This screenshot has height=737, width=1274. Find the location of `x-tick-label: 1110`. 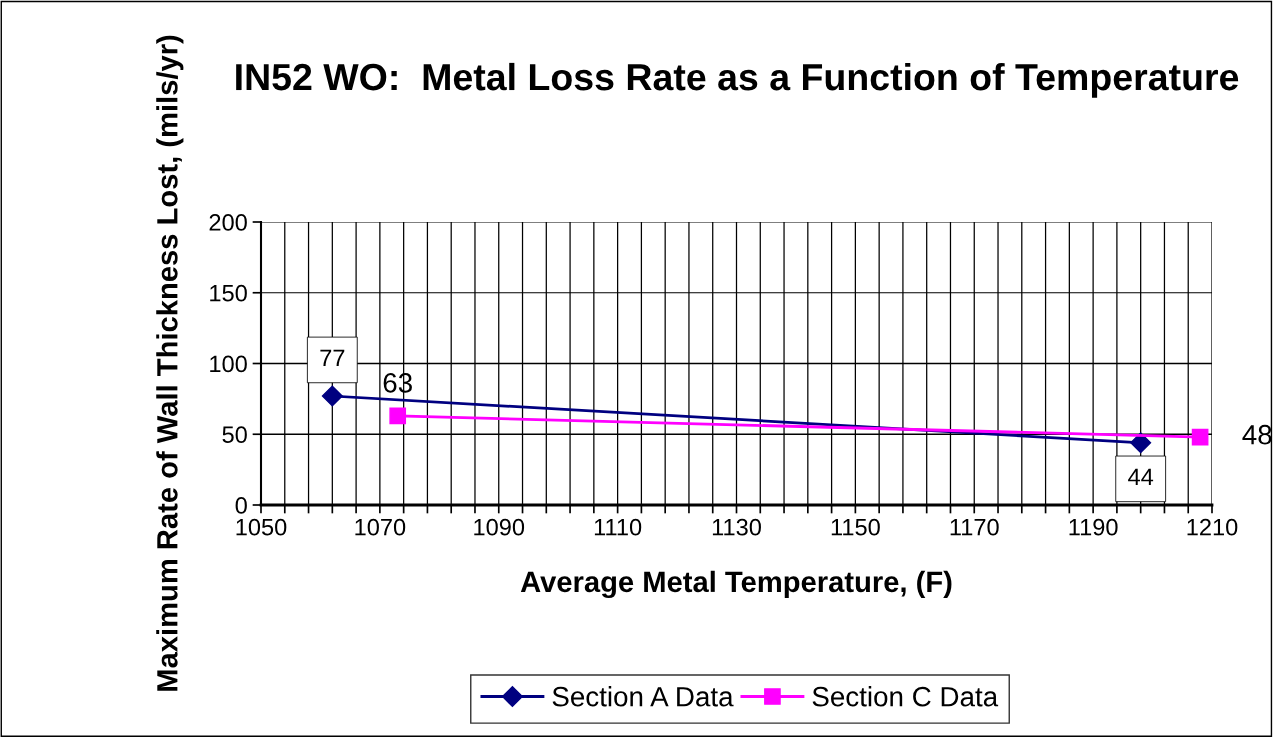

x-tick-label: 1110 is located at coordinates (618, 527).